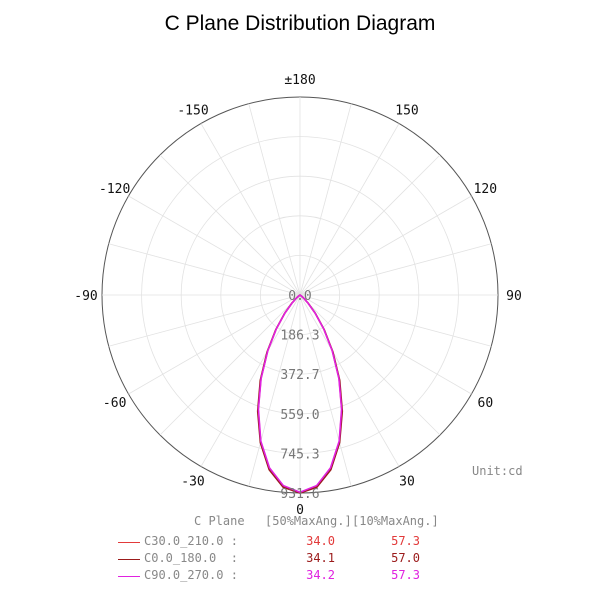 The image size is (600, 600). Describe the element at coordinates (300, 23) in the screenshot. I see `chart-title: C Plane Distribution Diagram` at that location.